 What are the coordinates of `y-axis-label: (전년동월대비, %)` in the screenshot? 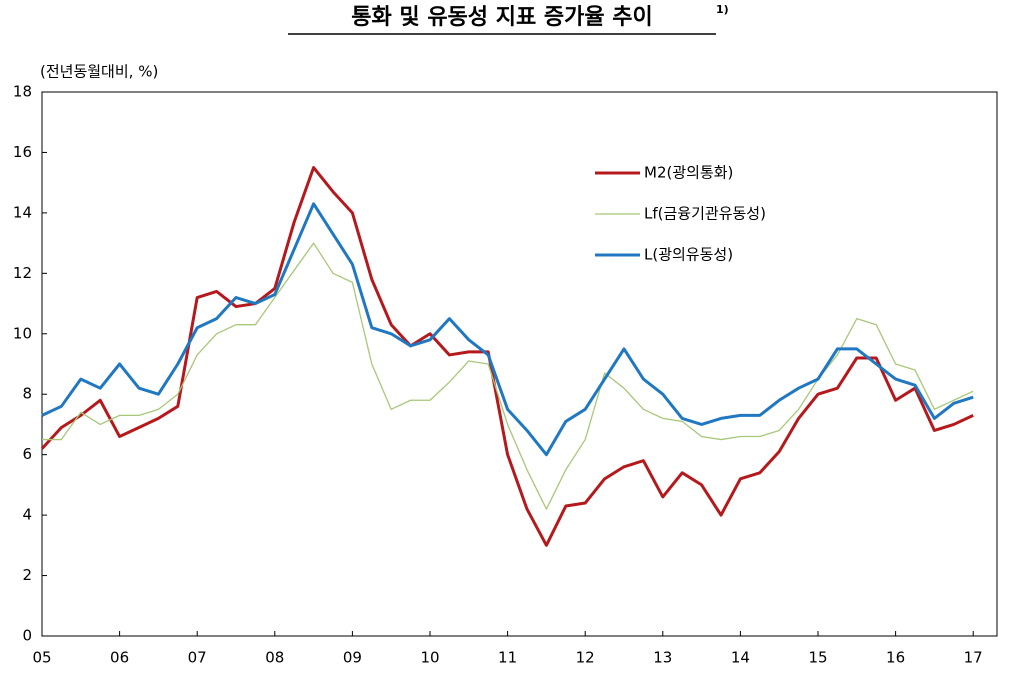 It's located at (99, 72).